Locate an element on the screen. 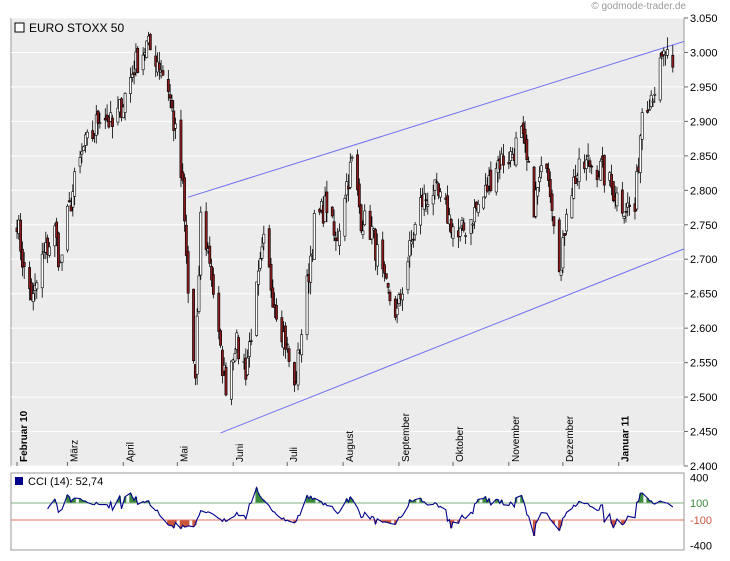 The width and height of the screenshot is (730, 561). price-tick-label: 2.500 is located at coordinates (704, 398).